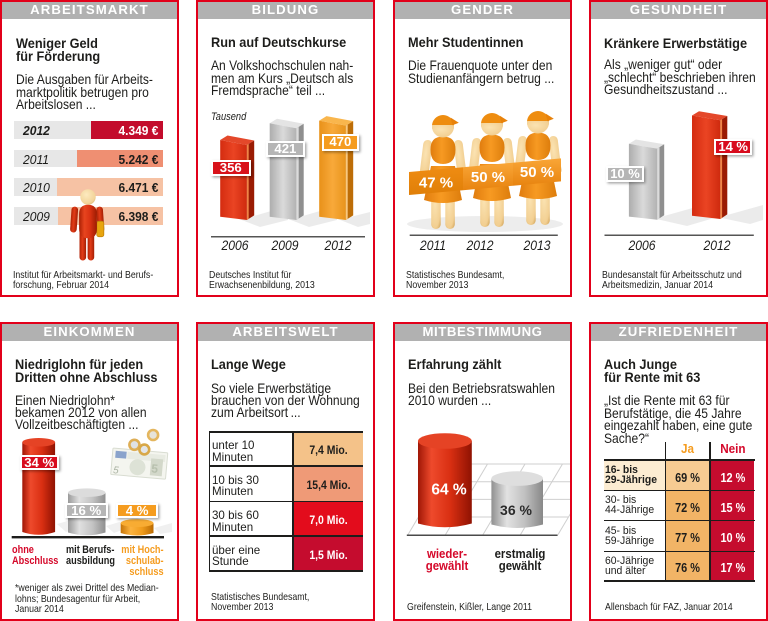  I want to click on svg-text: 64 %, so click(449, 490).